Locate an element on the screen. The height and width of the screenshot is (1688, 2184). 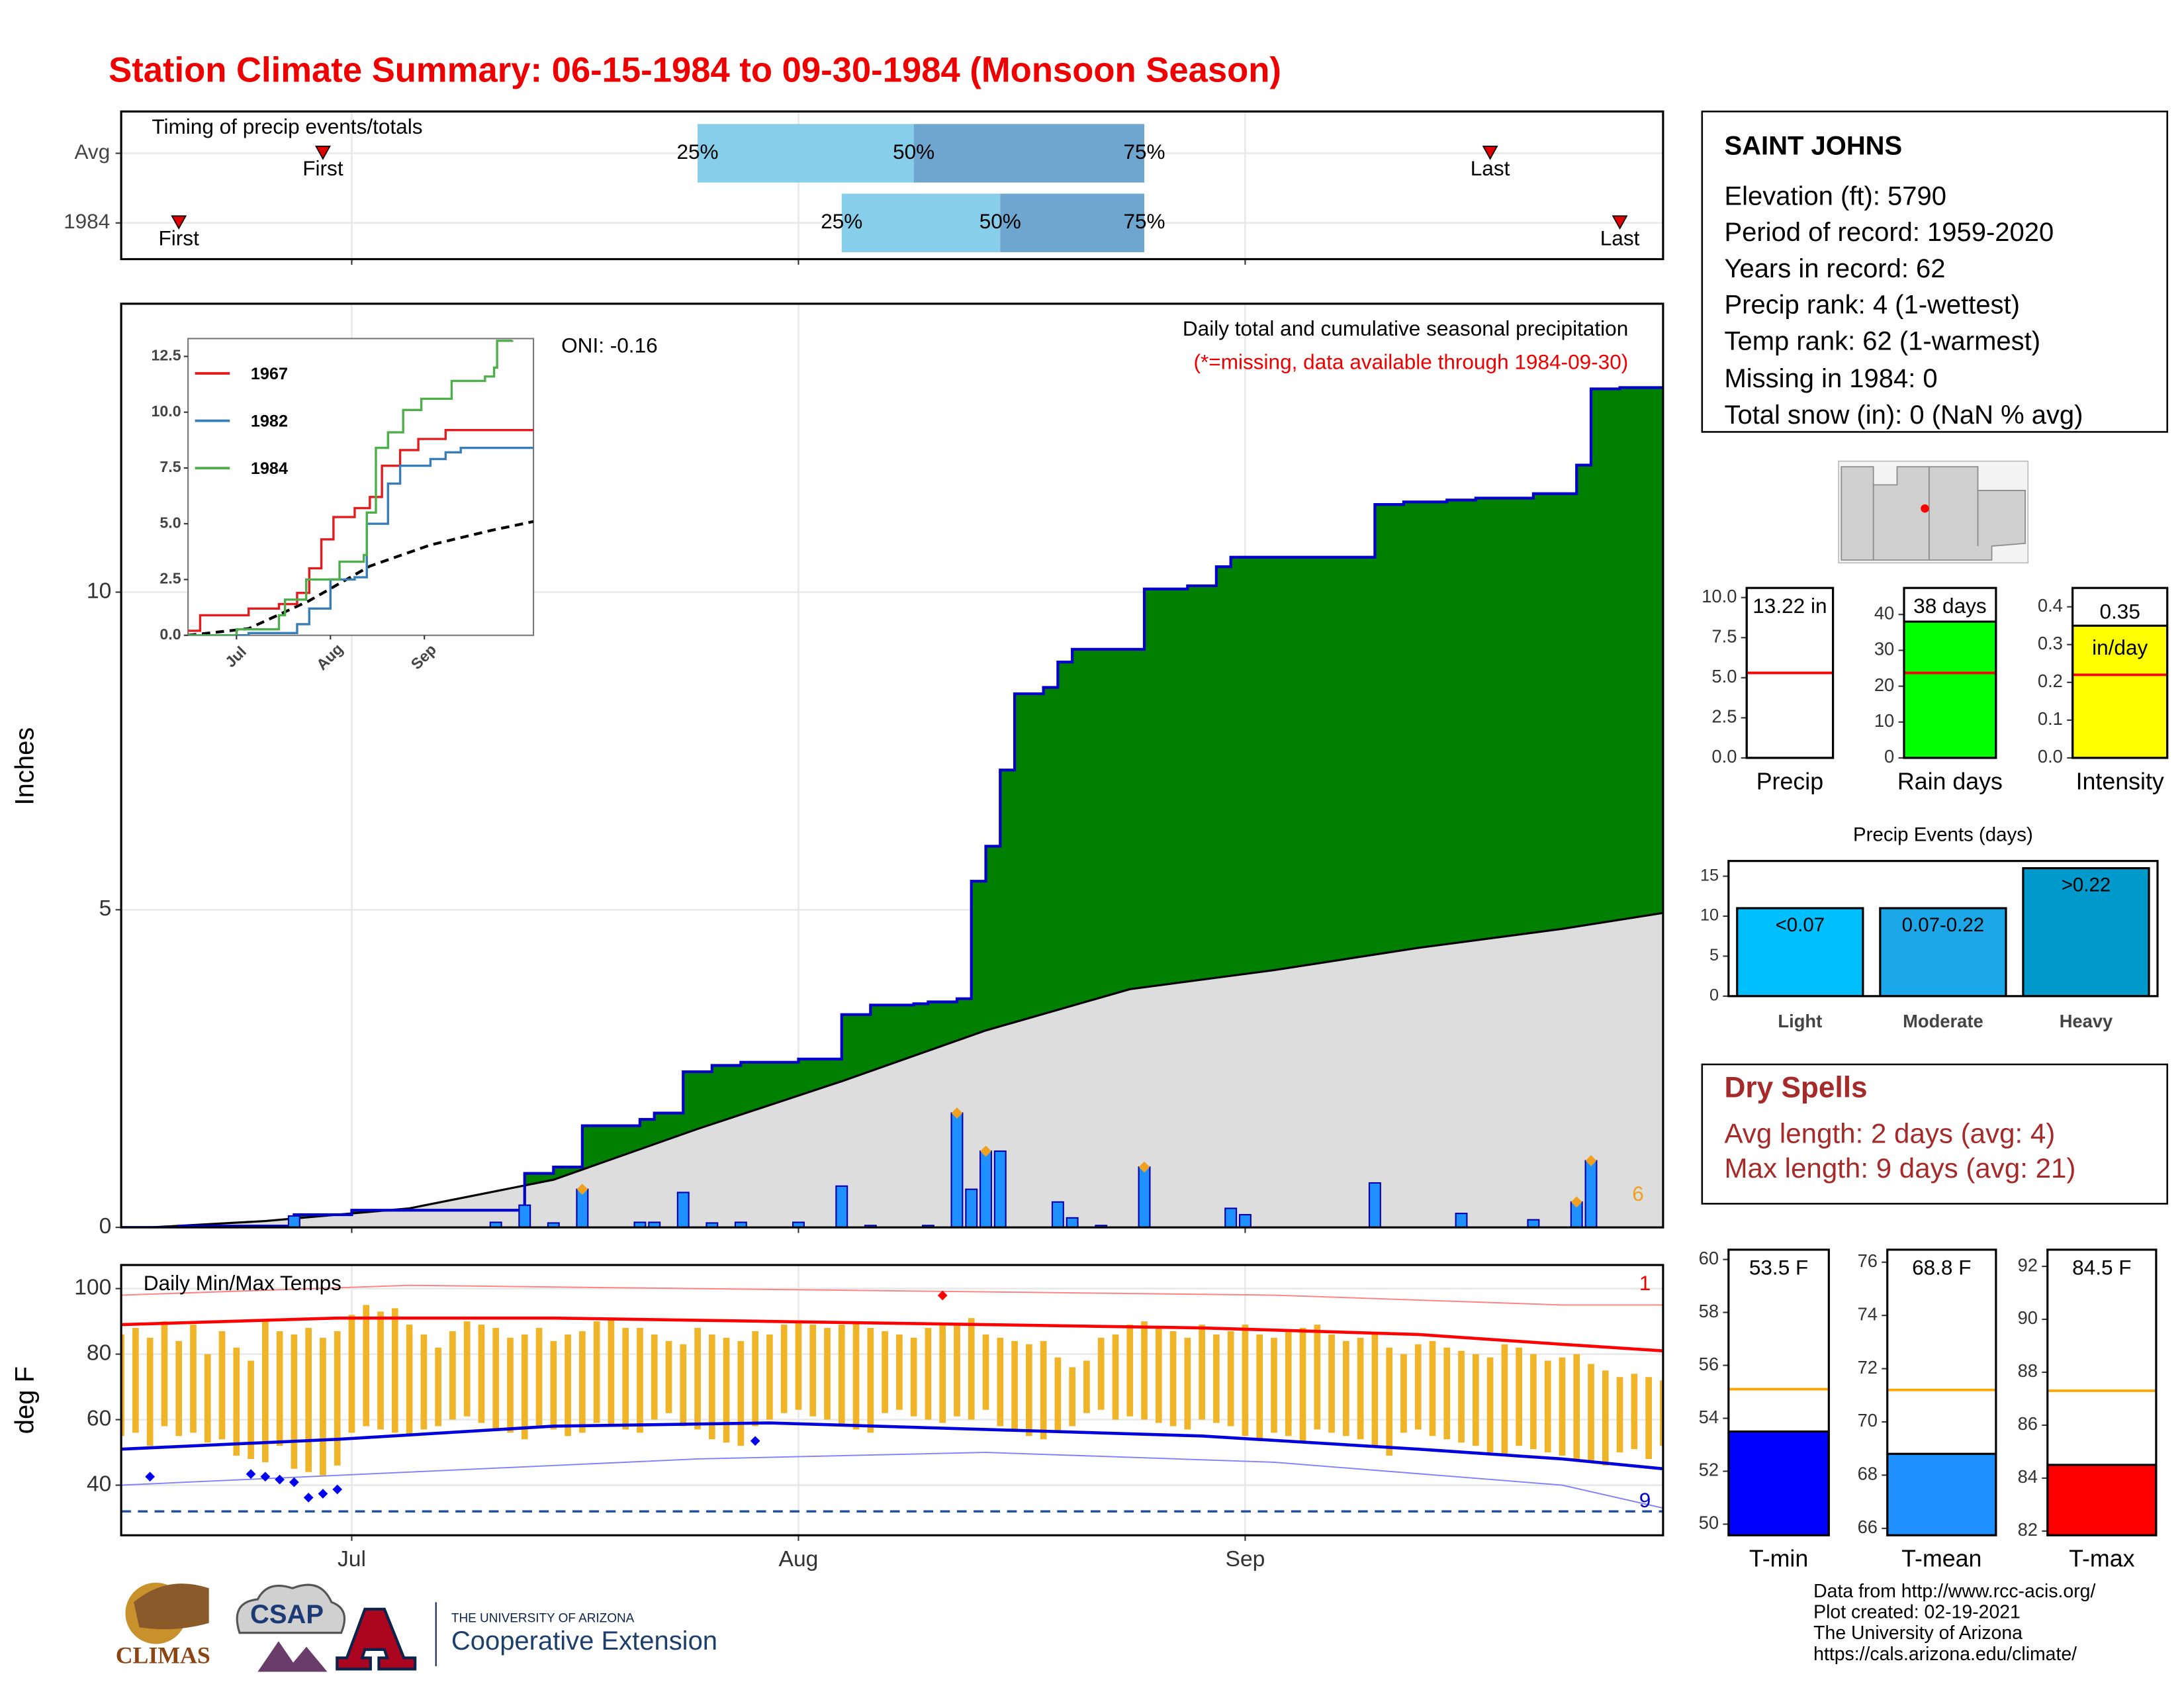
x-axis-label: Precip is located at coordinates (1789, 781).